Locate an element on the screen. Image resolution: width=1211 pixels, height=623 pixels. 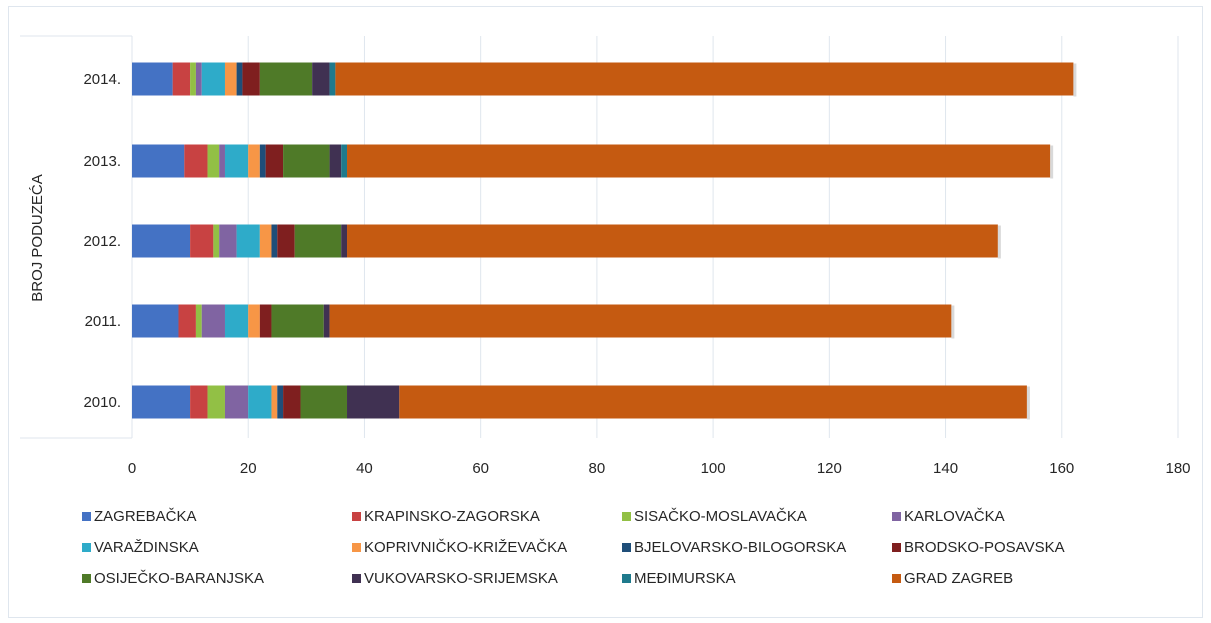
legend-item: VARAŽDINSKA is located at coordinates (140, 547).